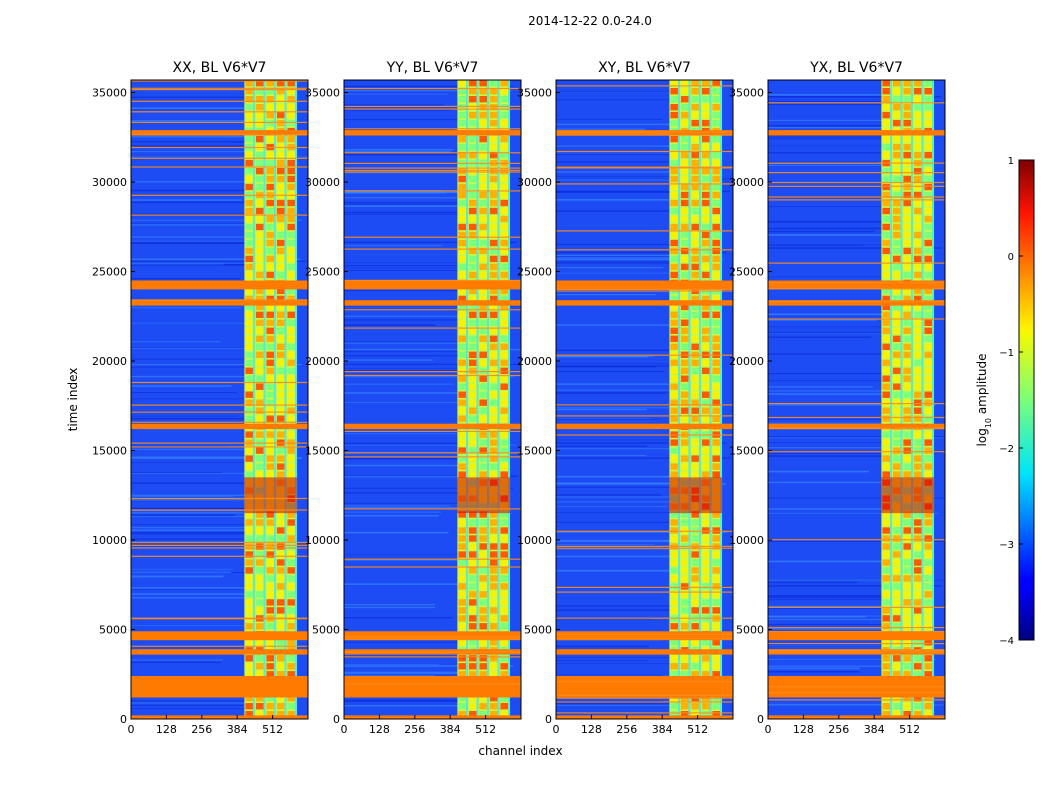  Describe the element at coordinates (697, 729) in the screenshot. I see `x-tick-label: 512` at that location.